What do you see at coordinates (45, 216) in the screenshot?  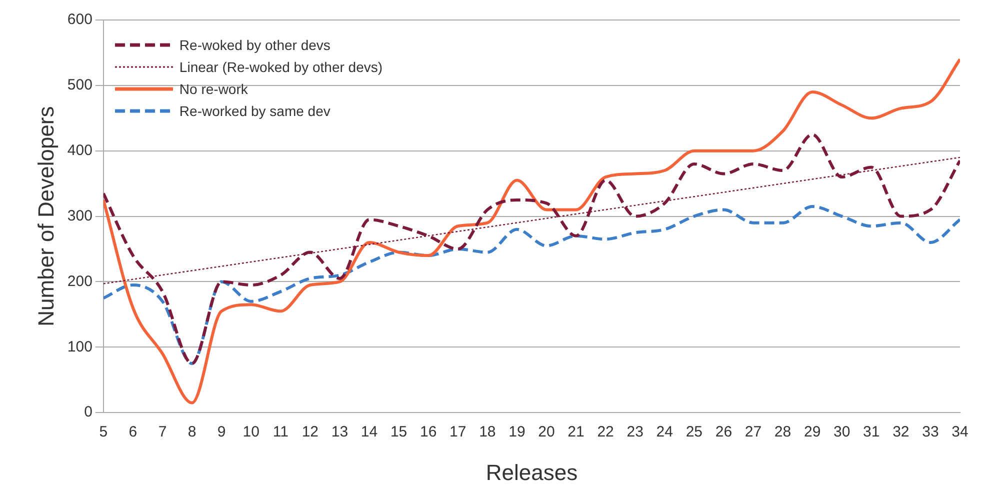 I see `y-axis-title: Number of Developers` at bounding box center [45, 216].